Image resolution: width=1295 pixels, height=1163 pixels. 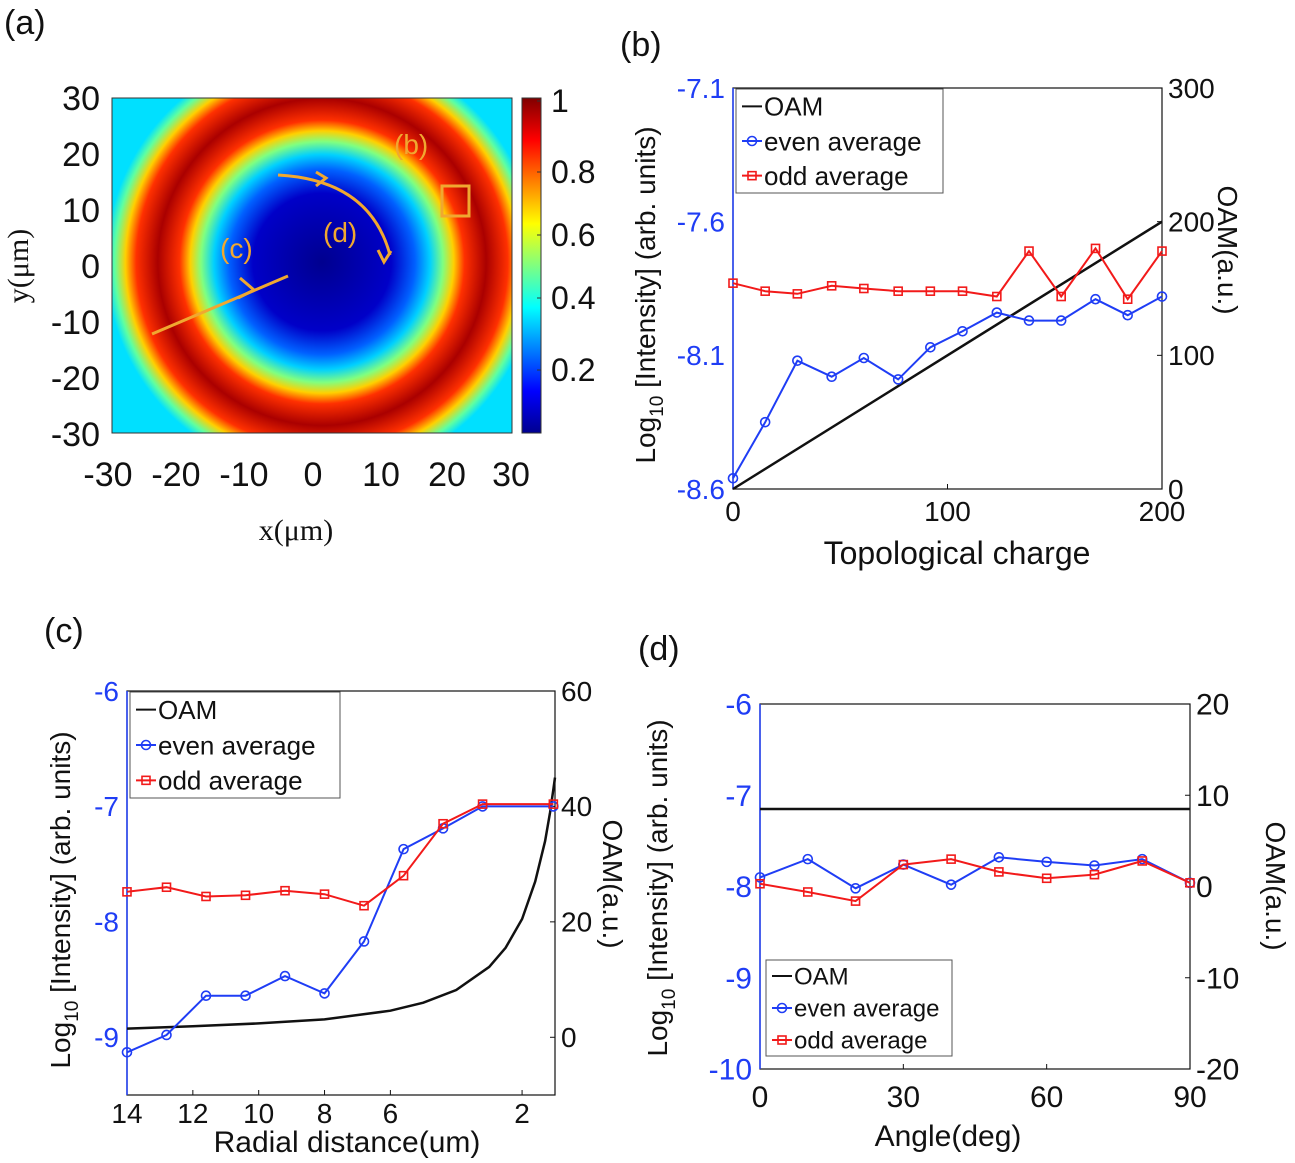 What do you see at coordinates (64, 631) in the screenshot?
I see `panel-c-label: (c)` at bounding box center [64, 631].